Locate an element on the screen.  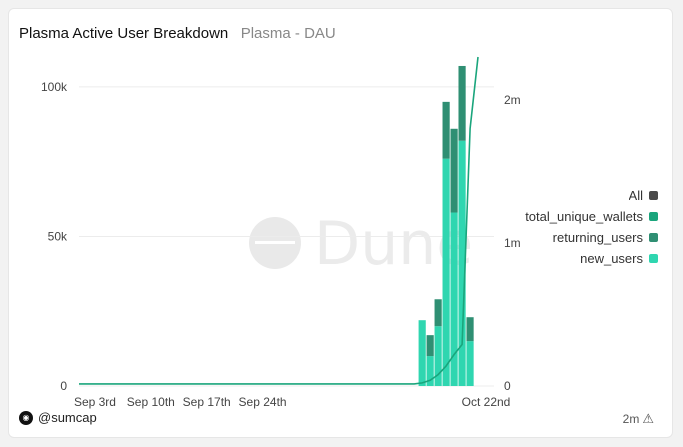
y-left-tick-label: 50k is located at coordinates (58, 236).